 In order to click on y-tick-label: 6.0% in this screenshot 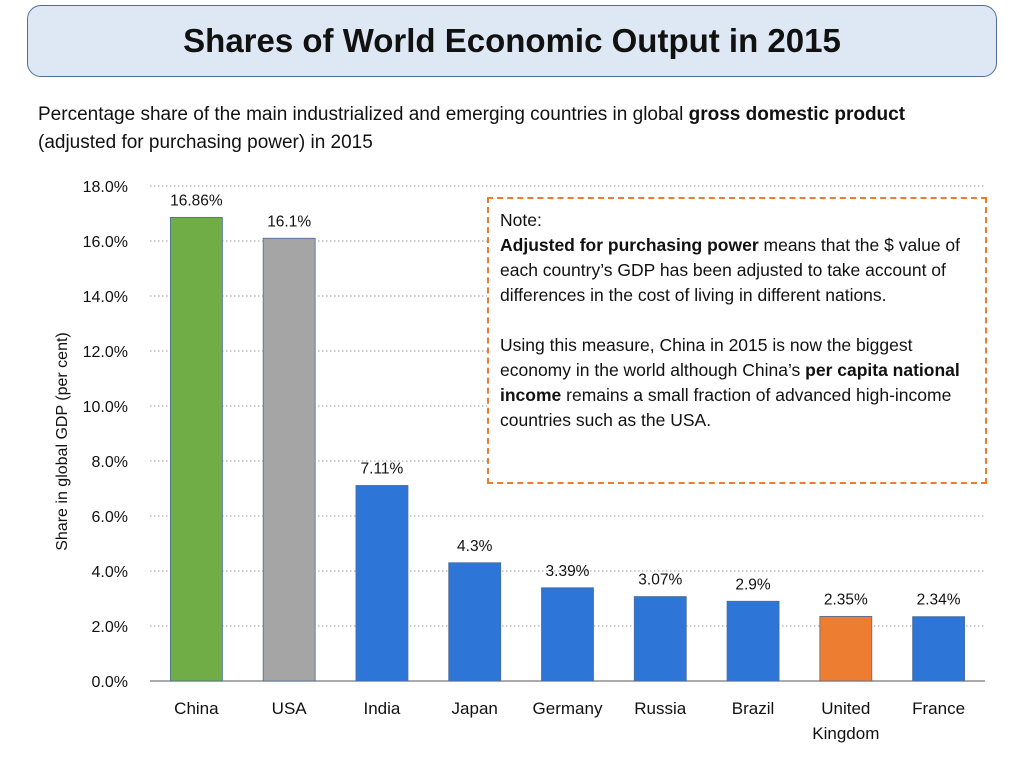, I will do `click(110, 517)`.